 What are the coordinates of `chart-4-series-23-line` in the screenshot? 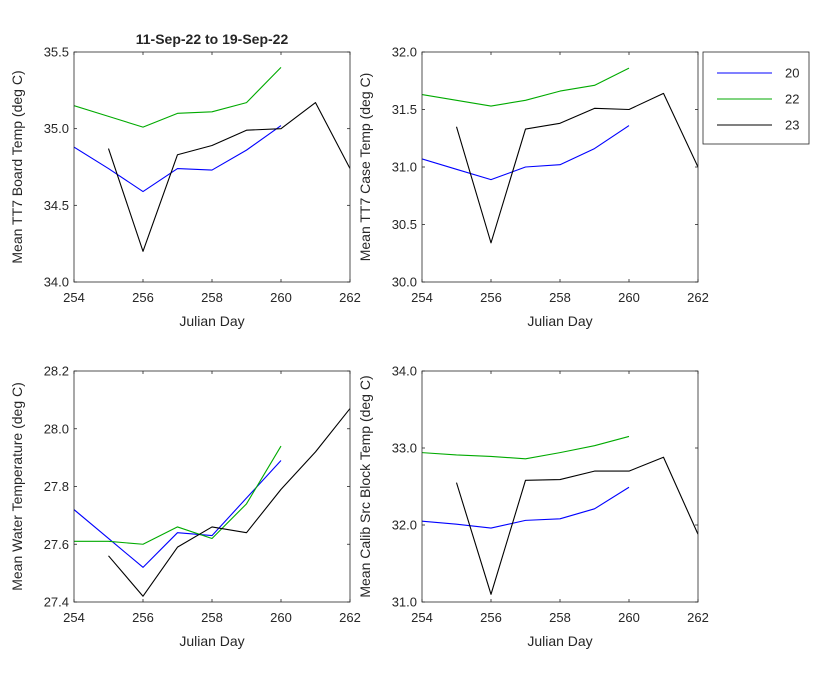 It's located at (576, 525).